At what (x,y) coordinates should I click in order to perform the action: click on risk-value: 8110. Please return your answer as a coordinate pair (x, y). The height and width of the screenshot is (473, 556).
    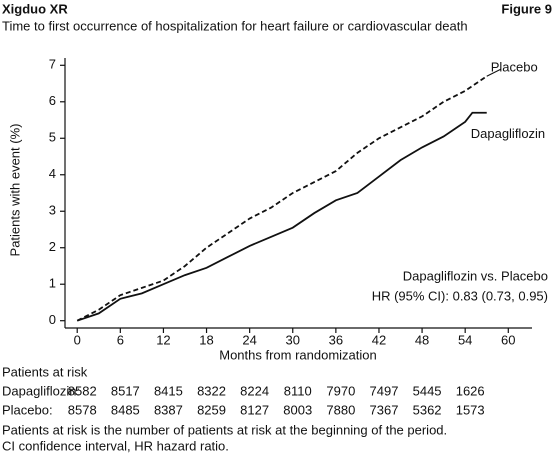
    Looking at the image, I should click on (298, 390).